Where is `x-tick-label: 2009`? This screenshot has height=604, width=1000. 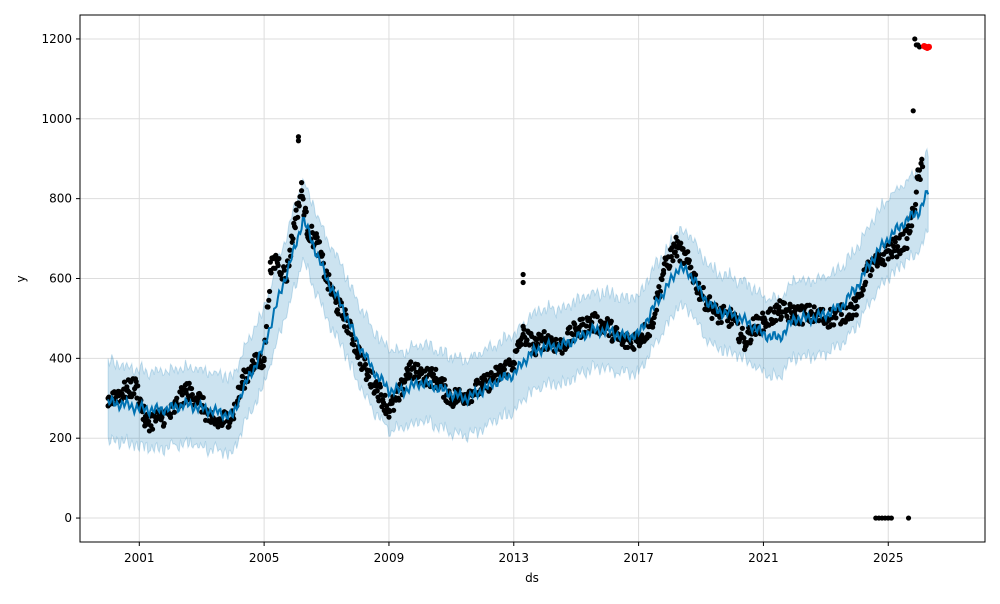 x-tick-label: 2009 is located at coordinates (389, 558).